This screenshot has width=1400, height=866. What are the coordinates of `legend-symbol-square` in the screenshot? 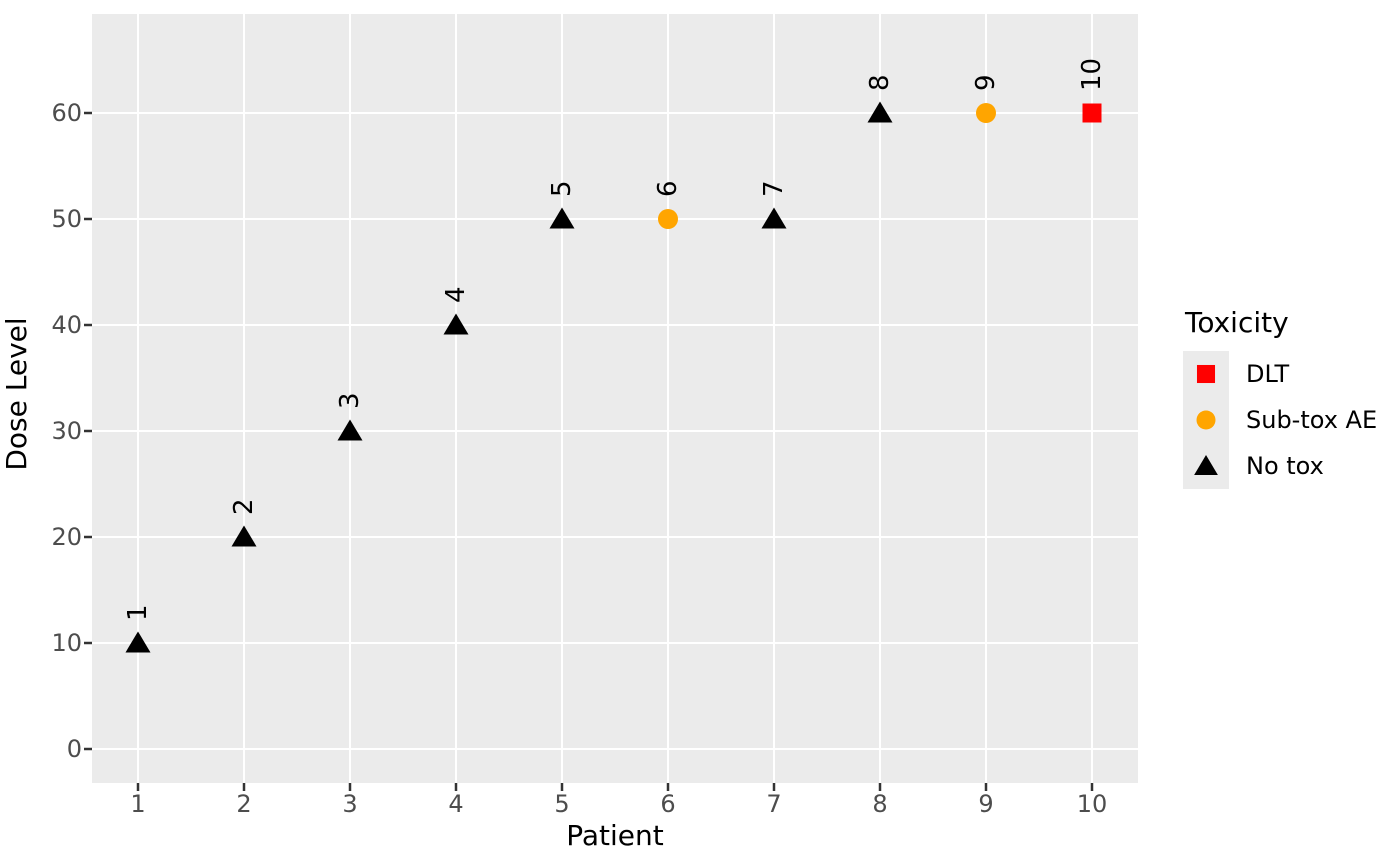 It's located at (1206, 374).